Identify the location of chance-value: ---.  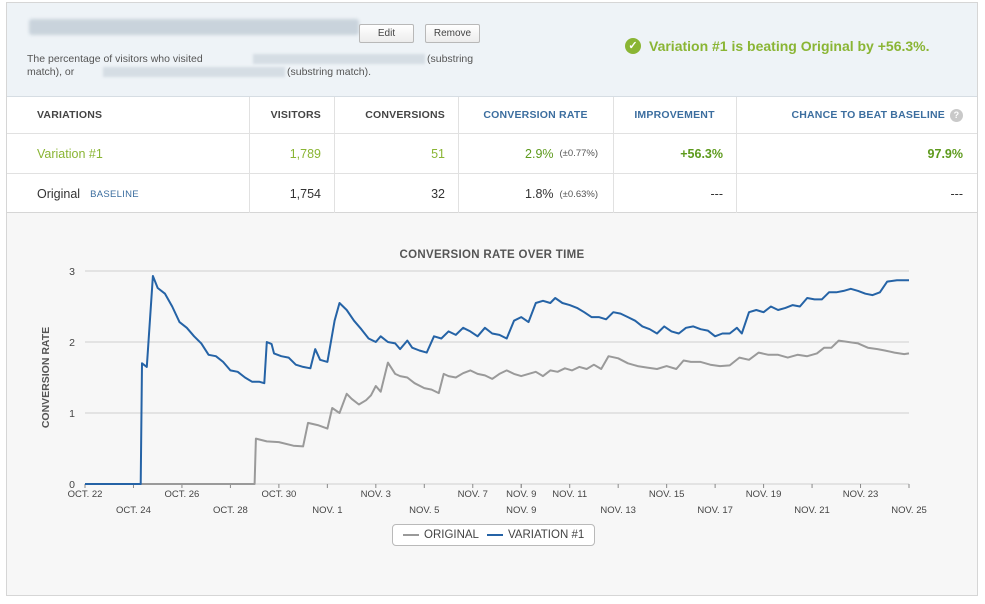
(957, 194).